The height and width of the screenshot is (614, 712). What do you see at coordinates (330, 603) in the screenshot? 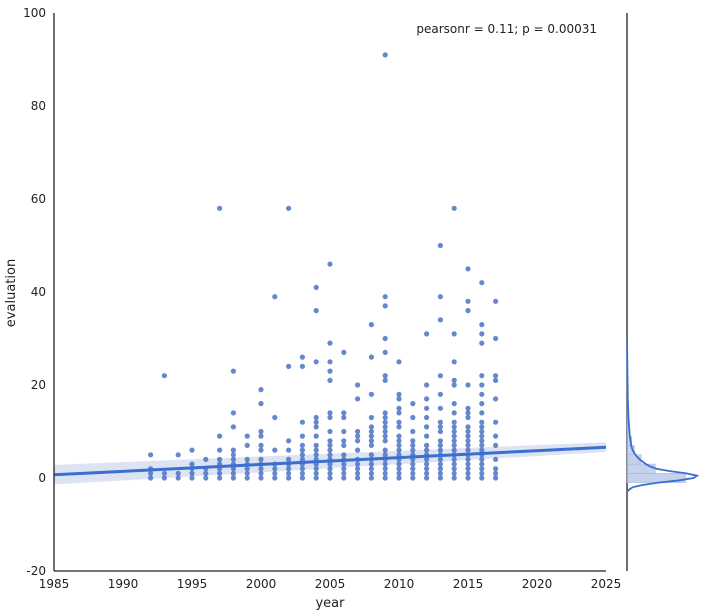
I see `x-axis-label: year` at bounding box center [330, 603].